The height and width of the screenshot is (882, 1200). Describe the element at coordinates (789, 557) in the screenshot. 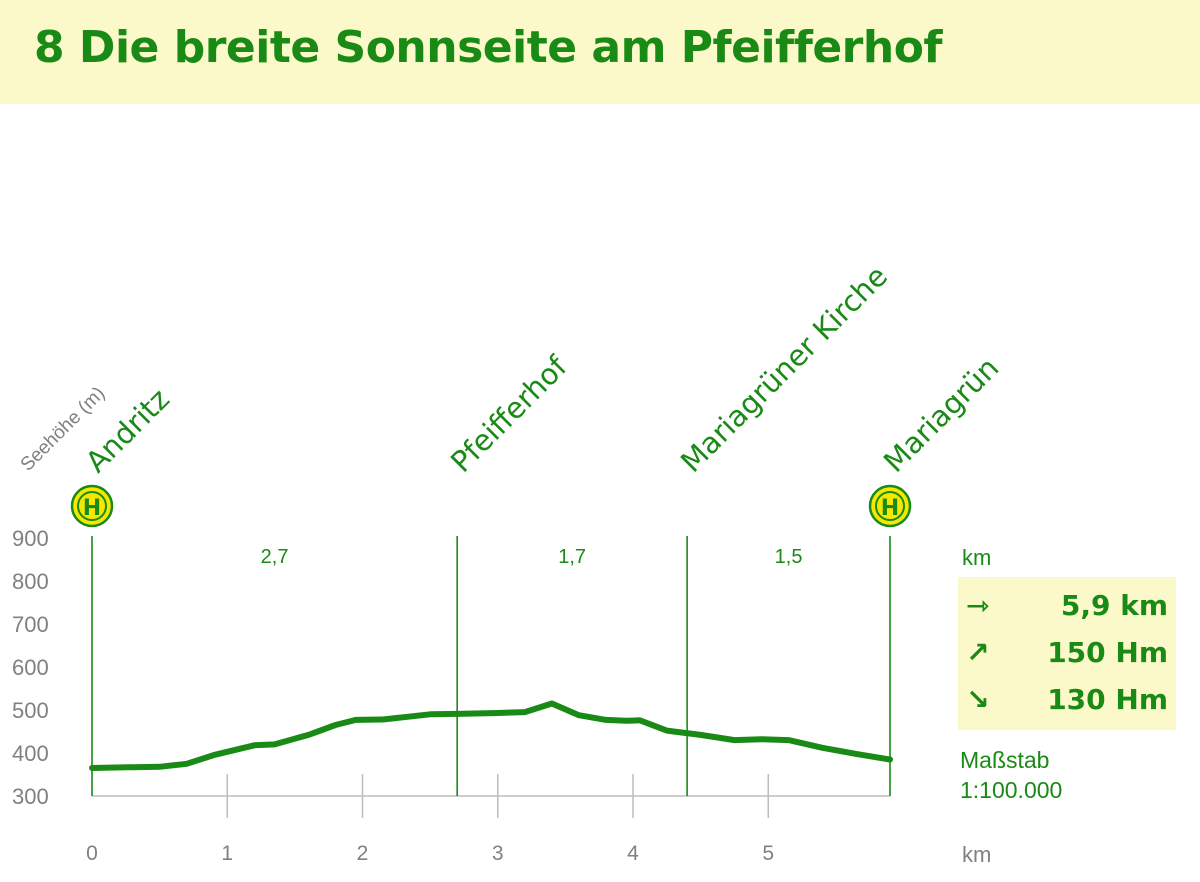

I see `segment-distance-label: 1,5` at that location.